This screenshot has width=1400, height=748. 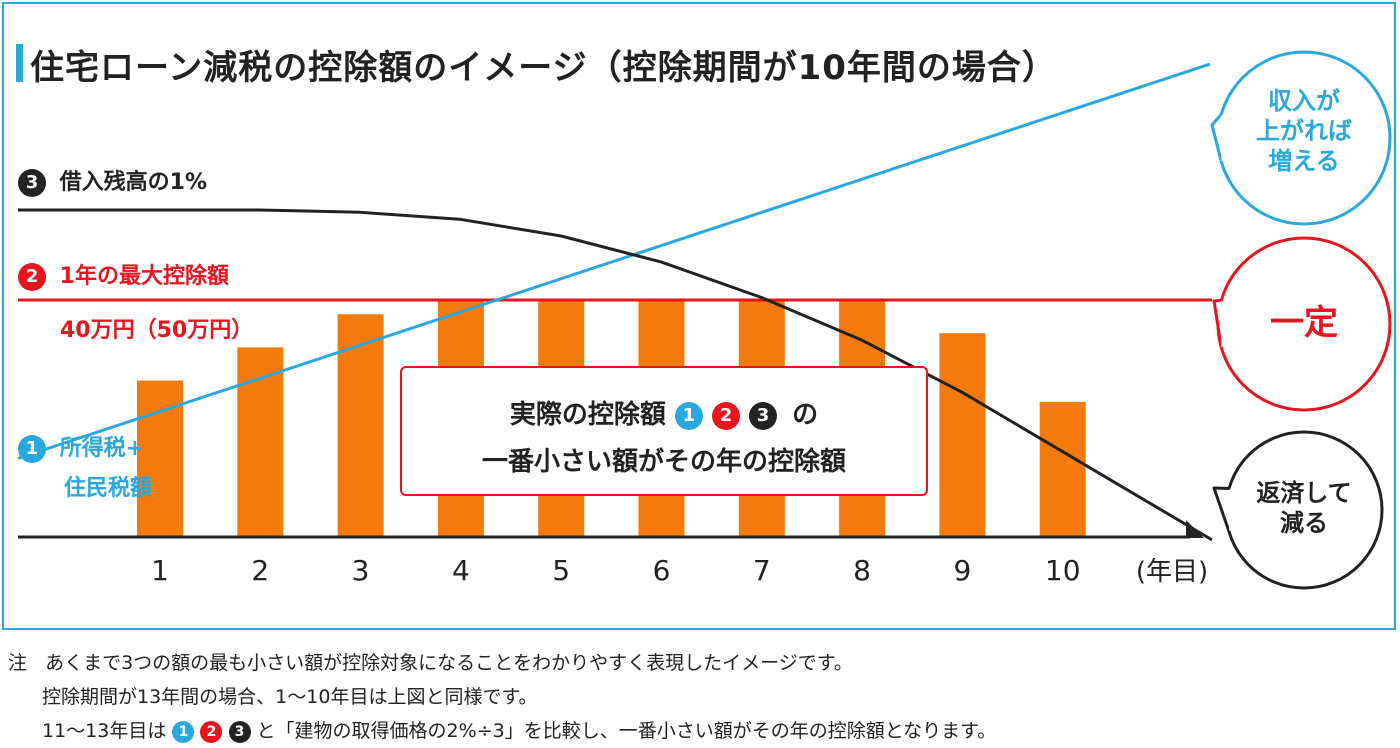 I want to click on note-line2: 控除期間が13年間の場合、1〜10年目は上図と同様です。, so click(x=290, y=697).